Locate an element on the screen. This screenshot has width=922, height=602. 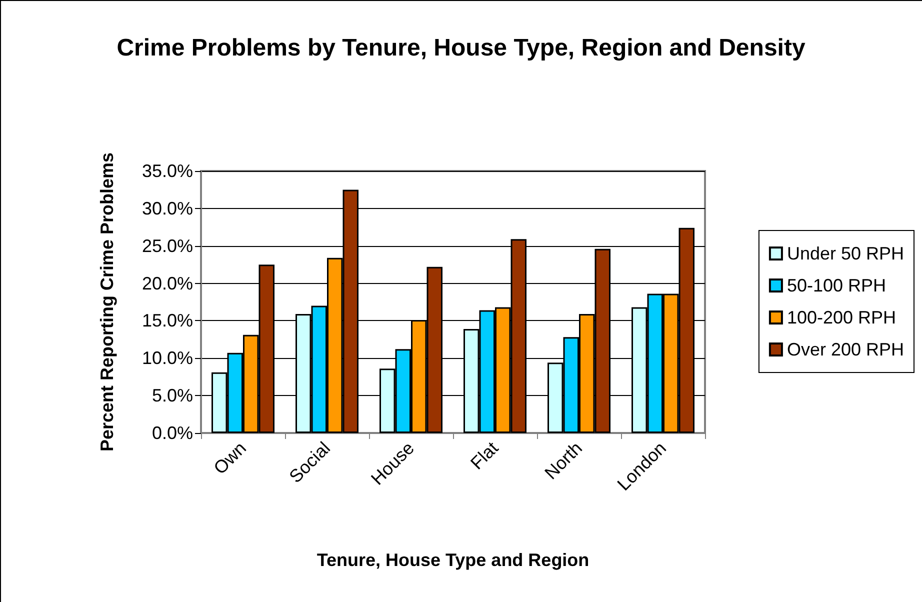
legend-label: 100-200 RPH is located at coordinates (841, 318).